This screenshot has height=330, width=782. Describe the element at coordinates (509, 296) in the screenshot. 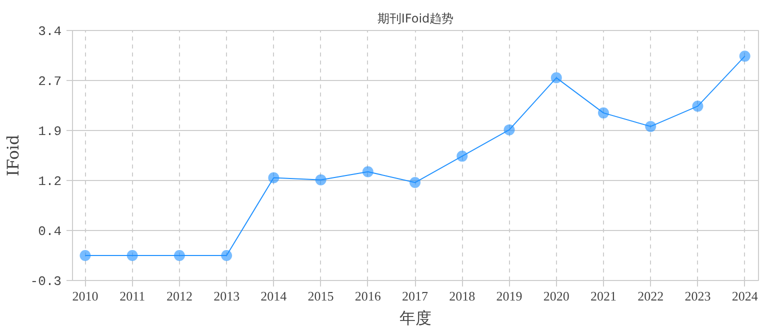

I see `x-tick-label: 2019` at that location.